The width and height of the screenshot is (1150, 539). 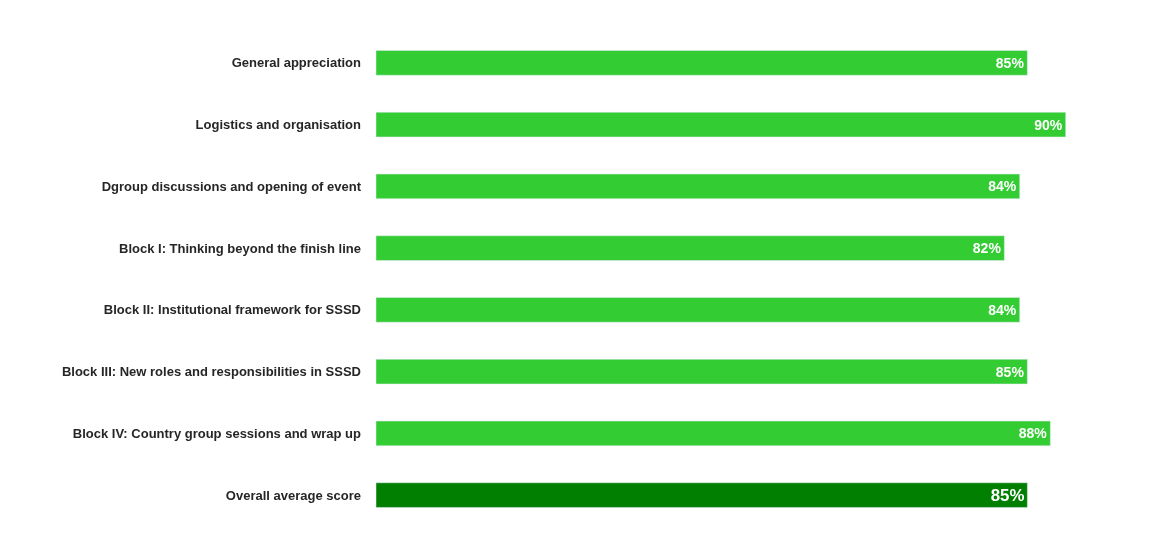 I want to click on data-label: 88%, so click(x=1033, y=433).